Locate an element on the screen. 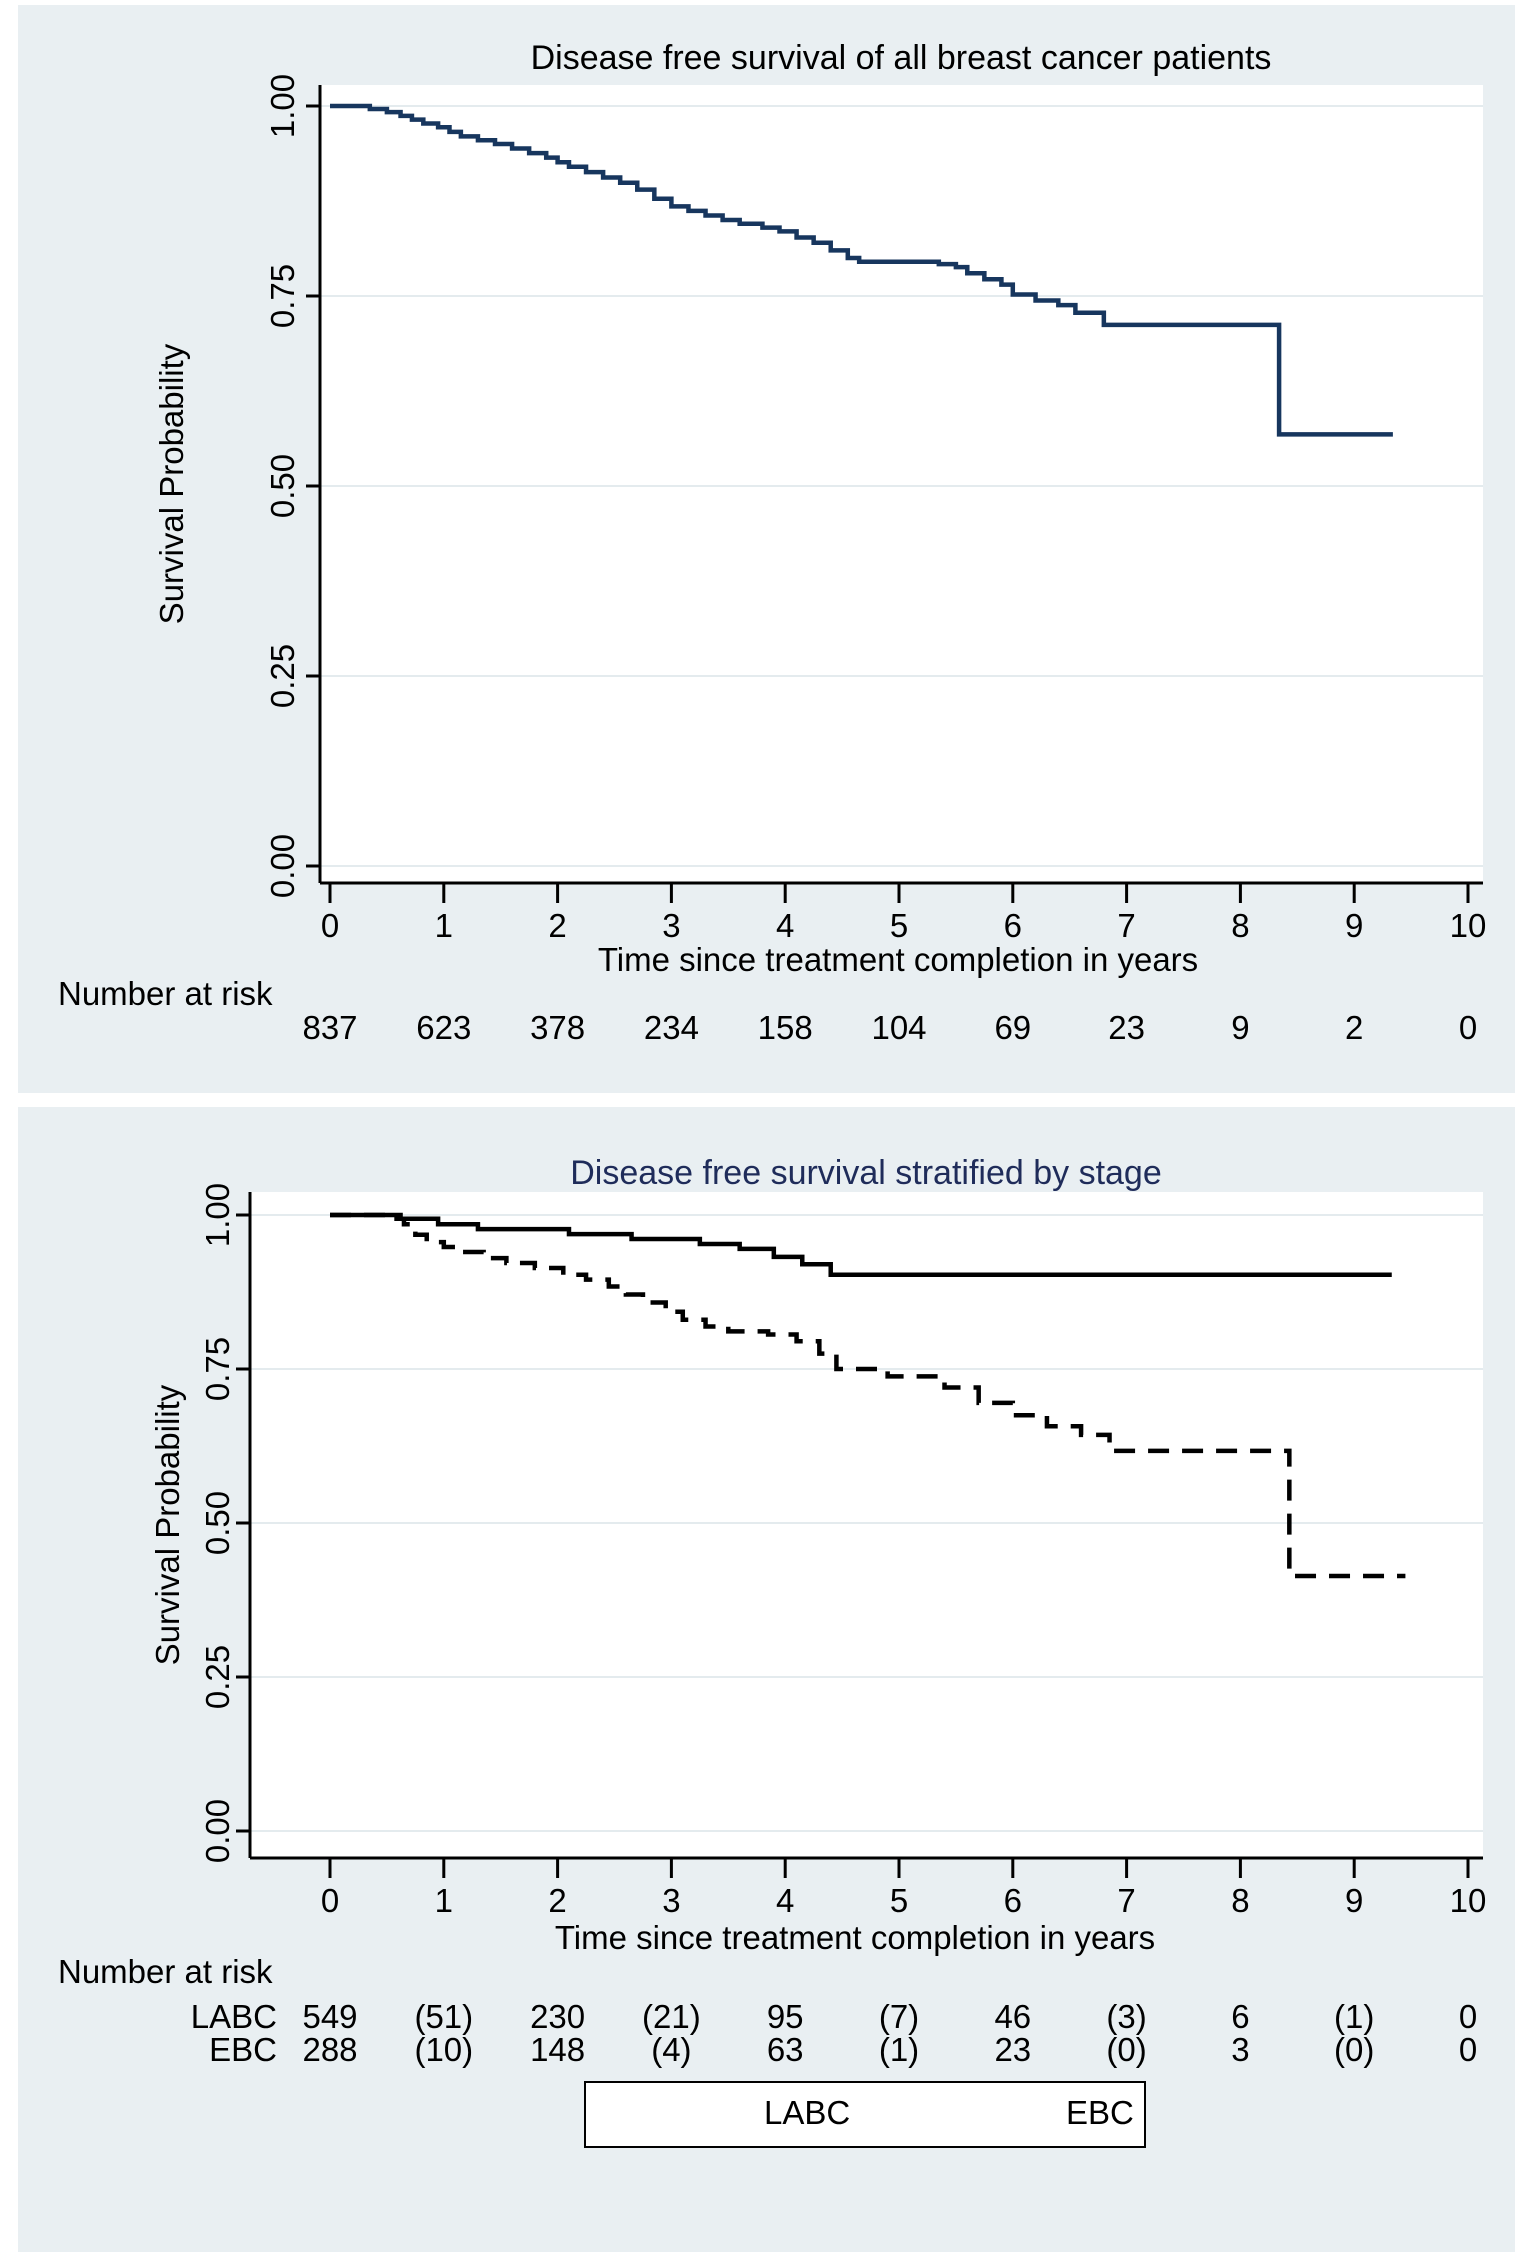  risk-value: 3 is located at coordinates (1240, 2049).